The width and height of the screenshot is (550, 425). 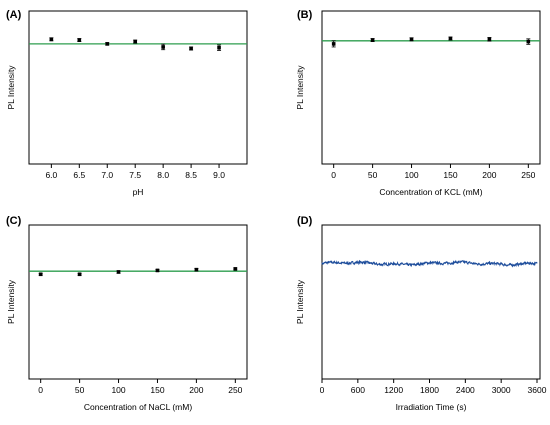 What do you see at coordinates (358, 390) in the screenshot?
I see `x-tick-label: 600` at bounding box center [358, 390].